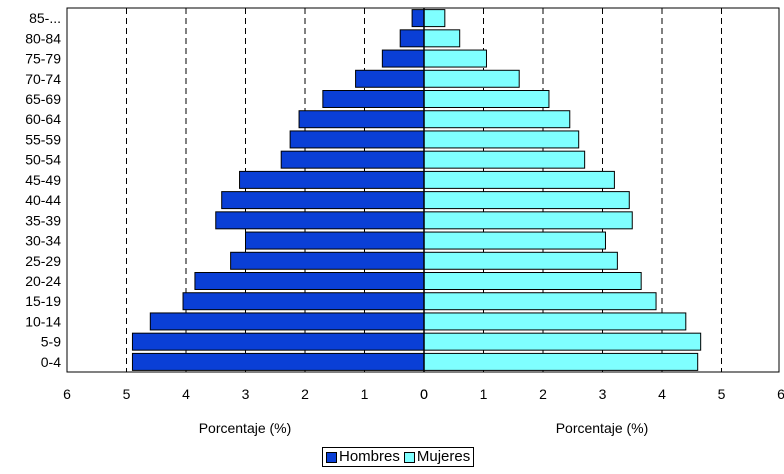 The height and width of the screenshot is (474, 784). I want to click on legend-label-hombres: Hombres, so click(369, 456).